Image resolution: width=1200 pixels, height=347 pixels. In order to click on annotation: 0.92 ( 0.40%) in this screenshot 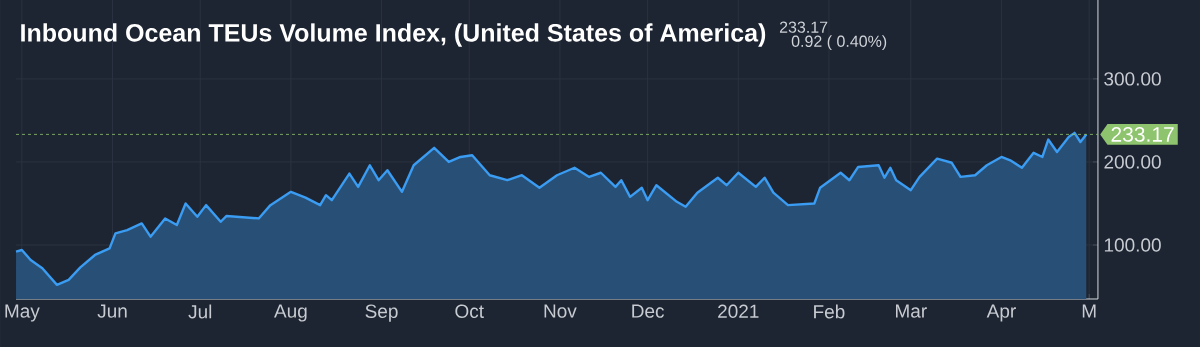, I will do `click(839, 43)`.